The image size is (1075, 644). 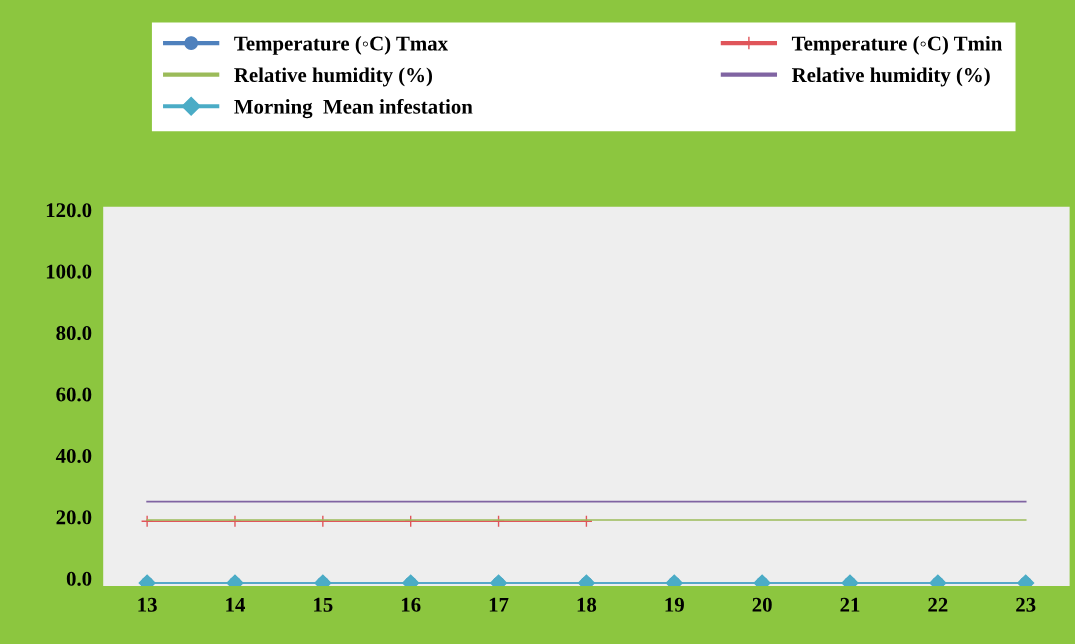 What do you see at coordinates (147, 604) in the screenshot?
I see `x-tick-label: 13` at bounding box center [147, 604].